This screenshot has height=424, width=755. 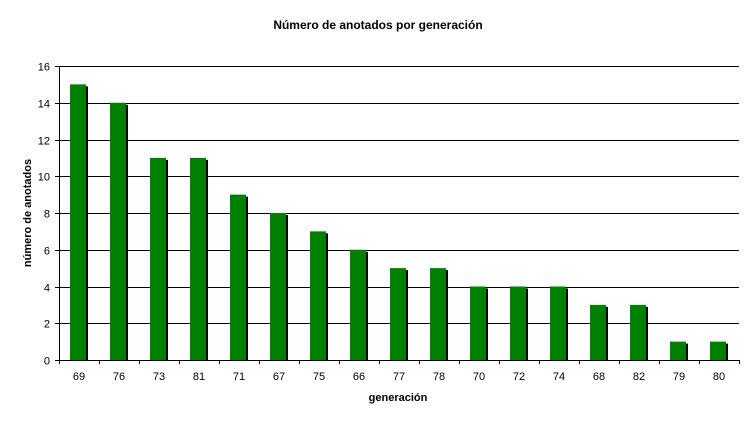 What do you see at coordinates (279, 377) in the screenshot?
I see `x-tick-label: 67` at bounding box center [279, 377].